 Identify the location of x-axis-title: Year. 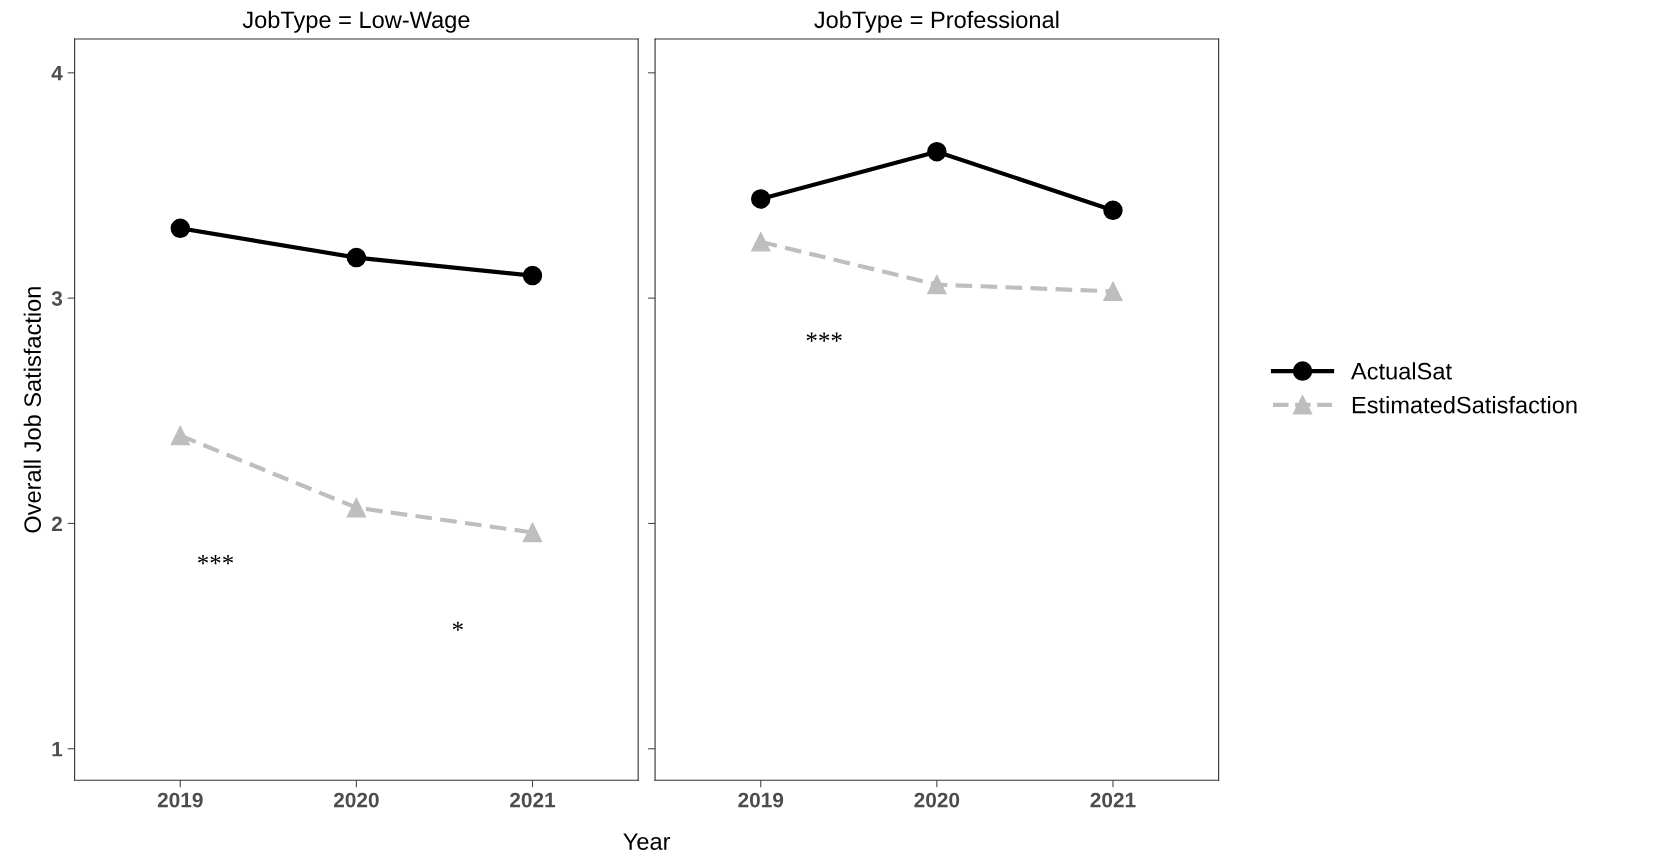
(647, 841).